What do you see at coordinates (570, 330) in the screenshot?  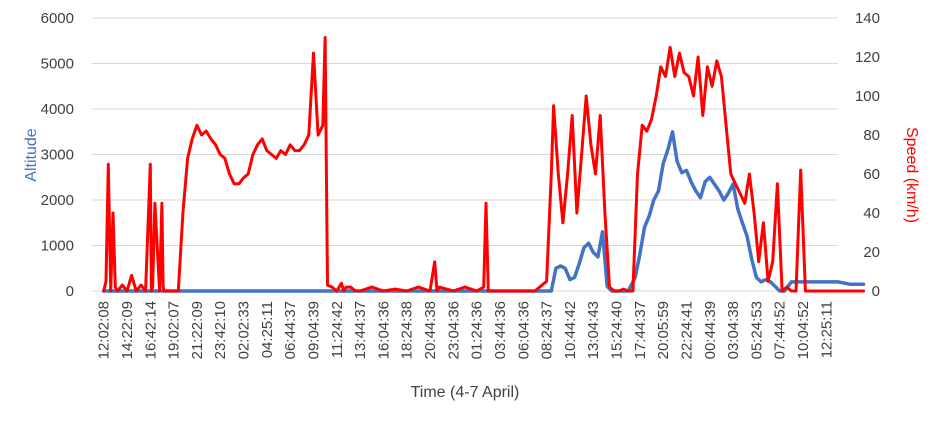 I see `x-tick-label: 10:44:42` at bounding box center [570, 330].